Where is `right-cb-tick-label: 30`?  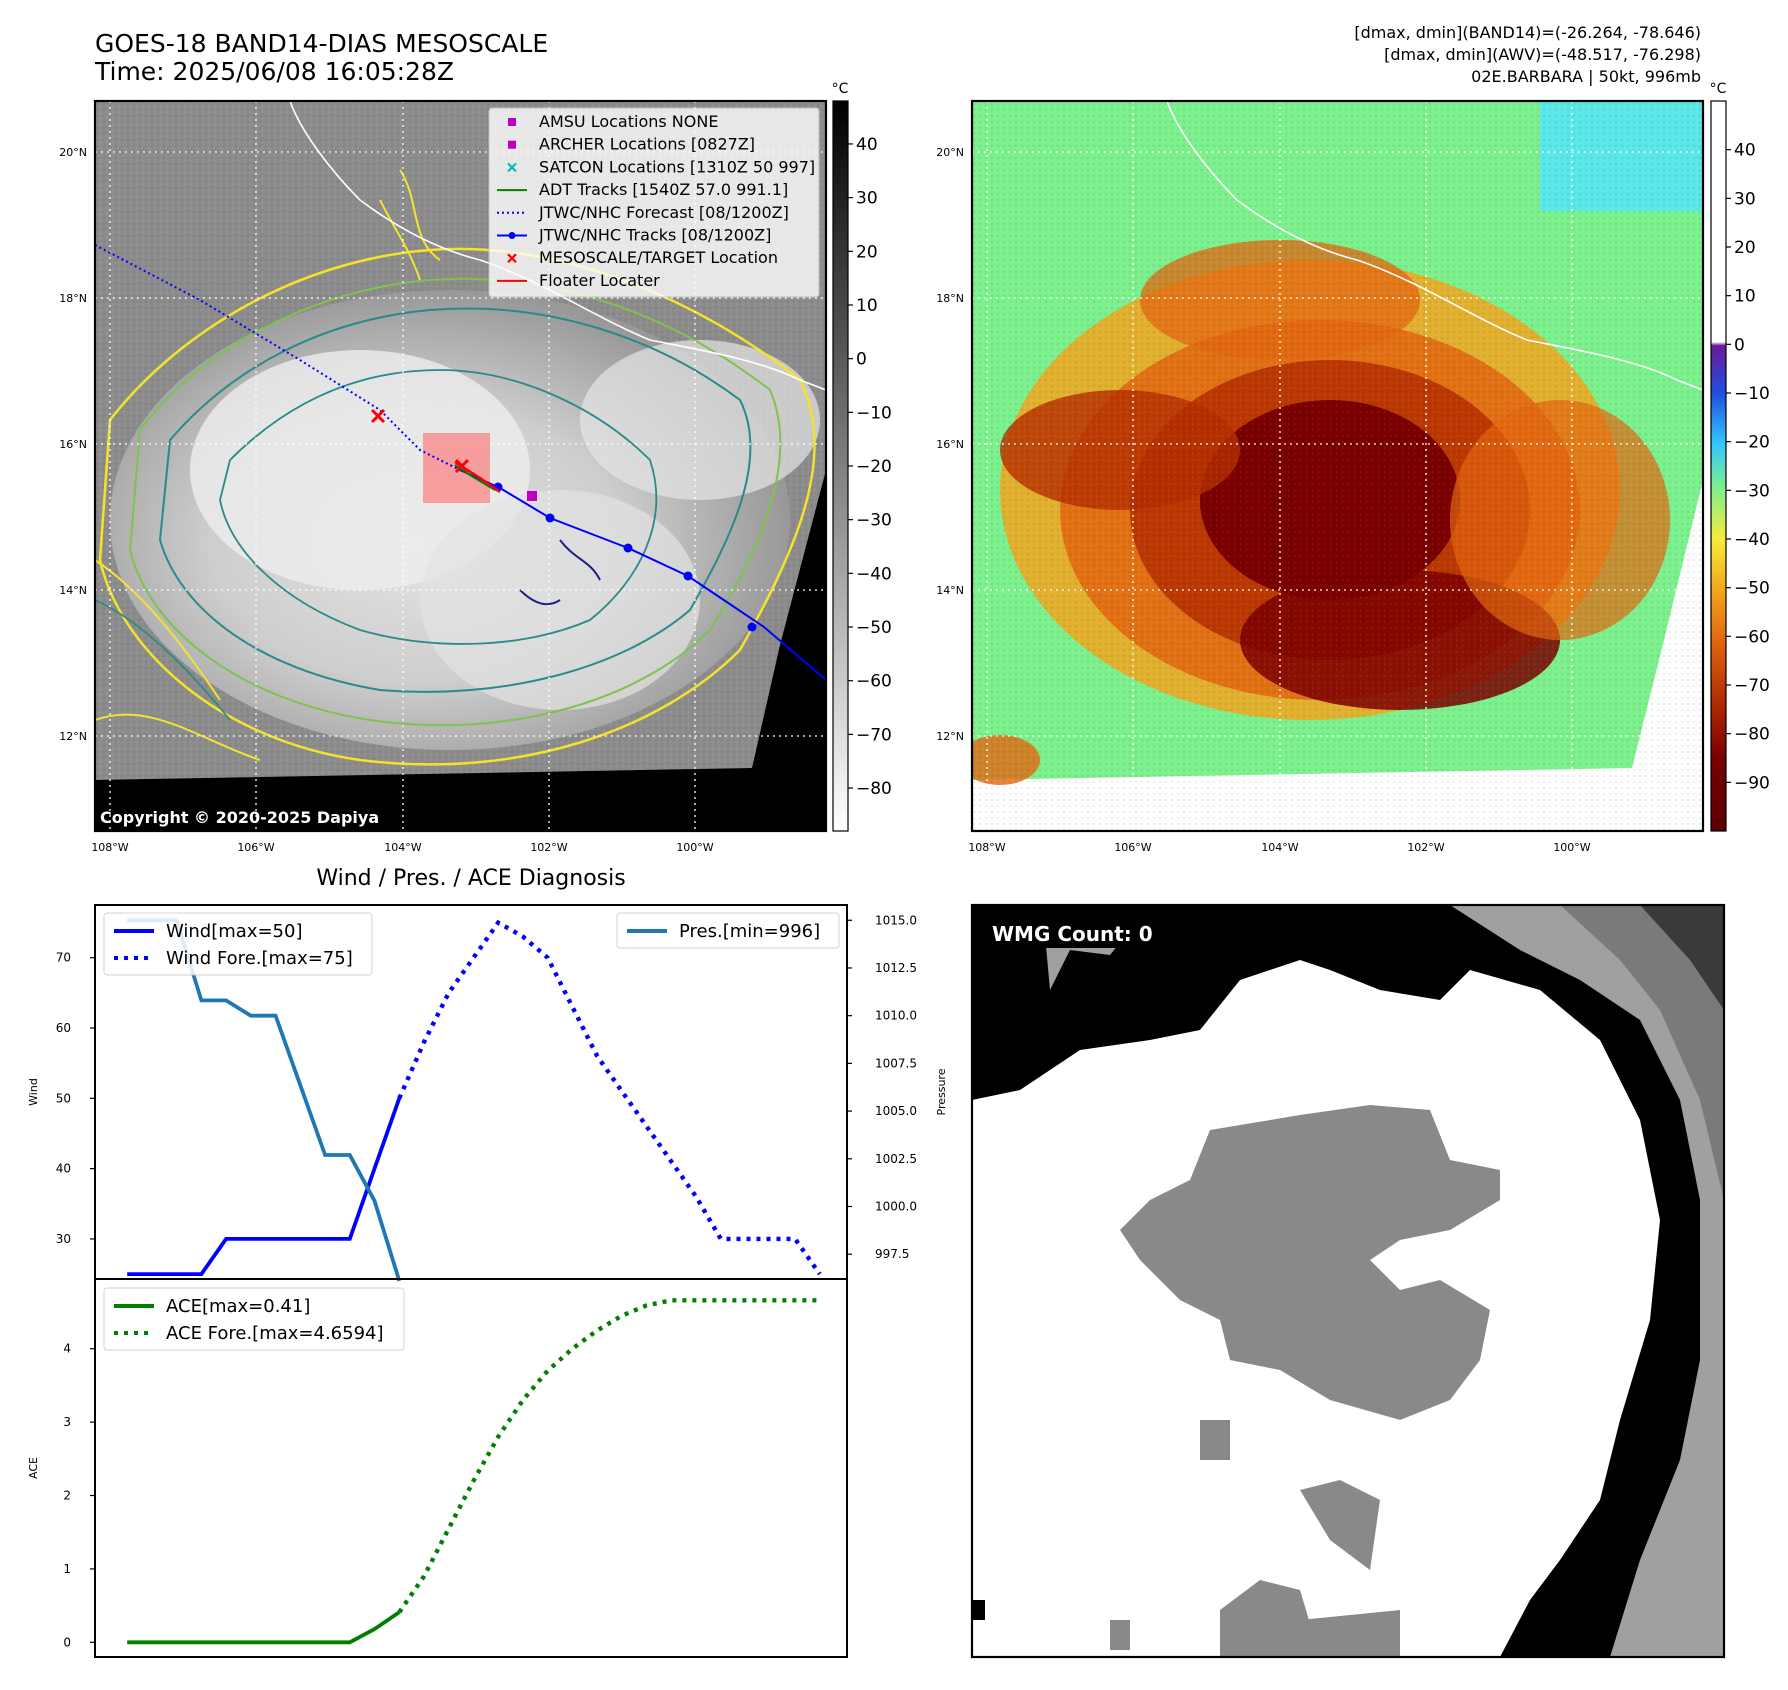
right-cb-tick-label: 30 is located at coordinates (1745, 199).